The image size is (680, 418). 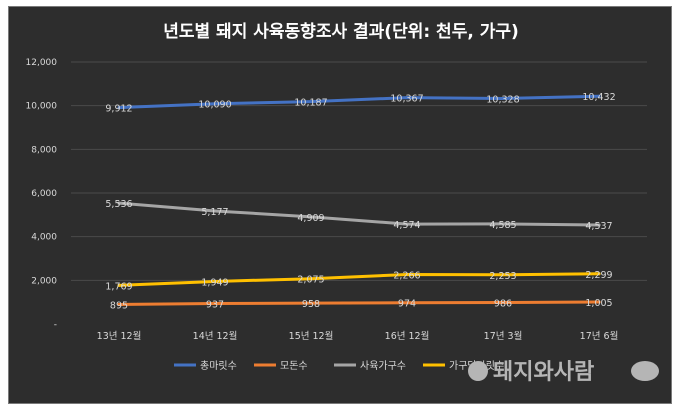 I want to click on legend-label: 사육가구수, so click(x=383, y=366).